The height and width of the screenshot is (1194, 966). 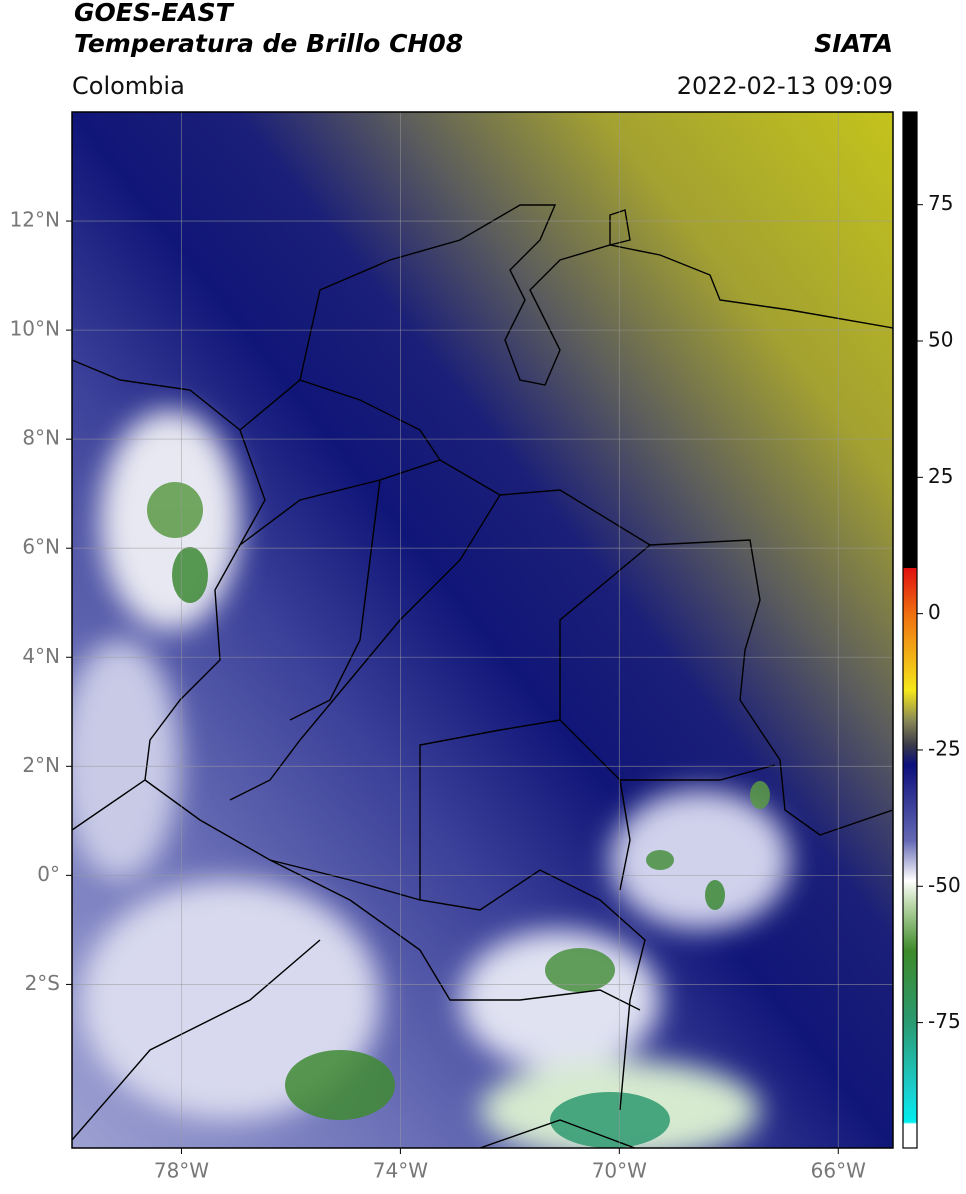 What do you see at coordinates (940, 203) in the screenshot?
I see `colorbar-tick-label: 75` at bounding box center [940, 203].